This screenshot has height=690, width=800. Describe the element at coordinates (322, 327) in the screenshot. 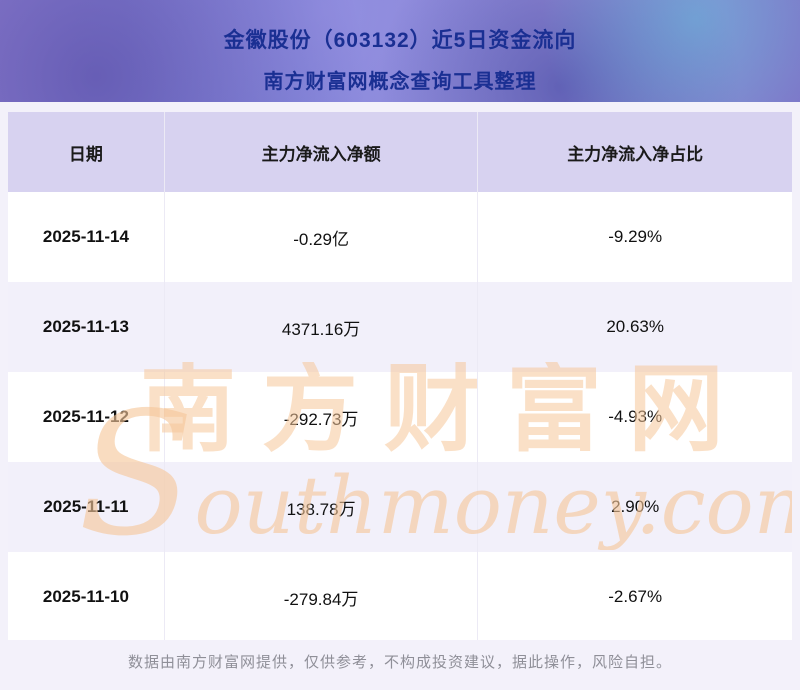

I see `cell-net-inflow: 4371.16万` at that location.